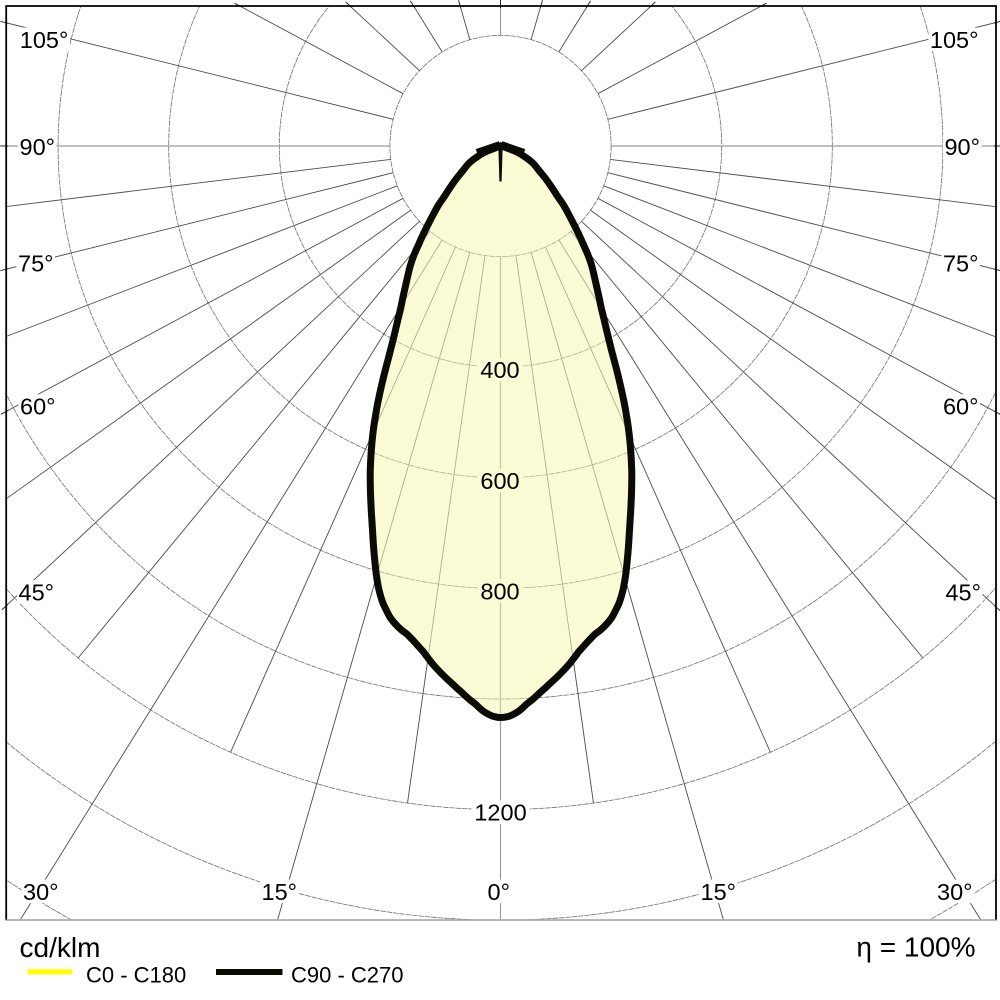 The height and width of the screenshot is (1000, 1000). What do you see at coordinates (500, 813) in the screenshot?
I see `svg-text: 1200` at bounding box center [500, 813].